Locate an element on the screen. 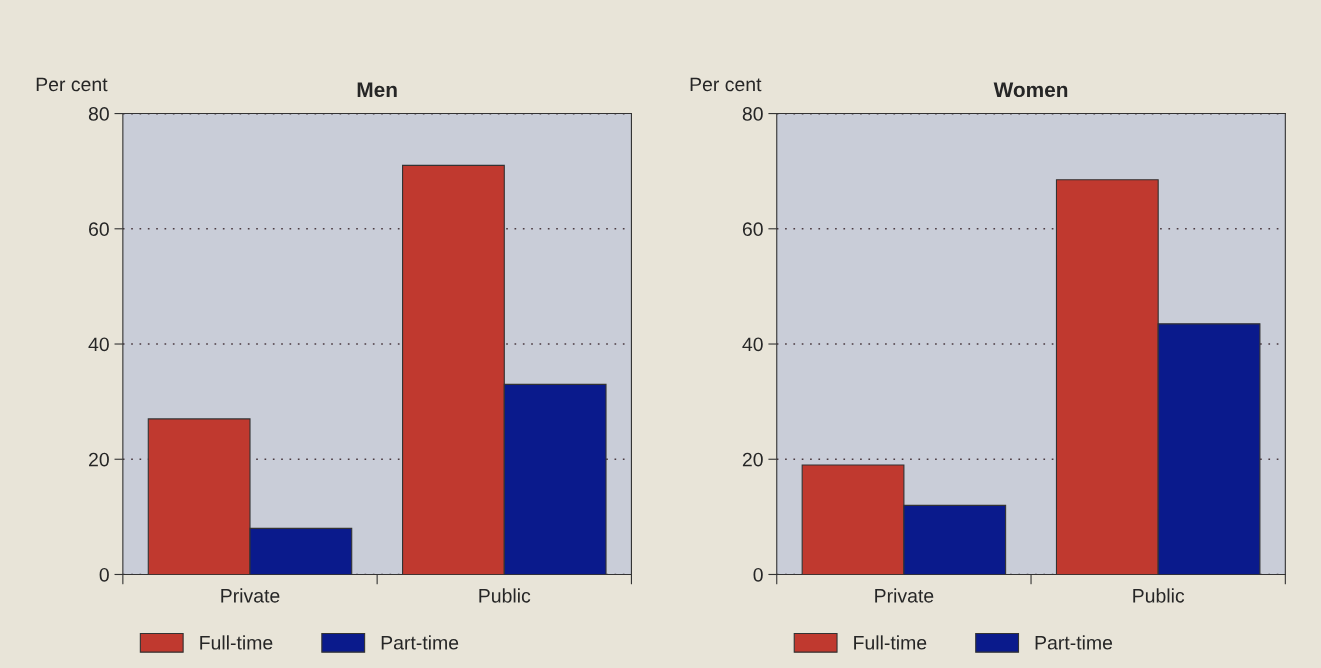 Image resolution: width=1321 pixels, height=668 pixels. chart-title: Men is located at coordinates (377, 90).